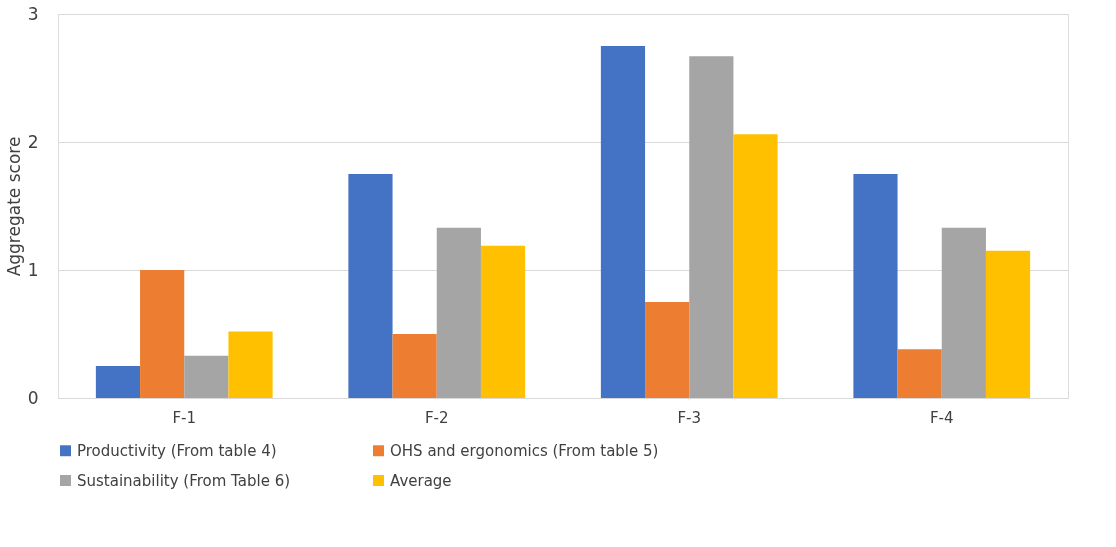  Describe the element at coordinates (524, 450) in the screenshot. I see `legend-label: OHS and ergonomics (From table 5)` at that location.